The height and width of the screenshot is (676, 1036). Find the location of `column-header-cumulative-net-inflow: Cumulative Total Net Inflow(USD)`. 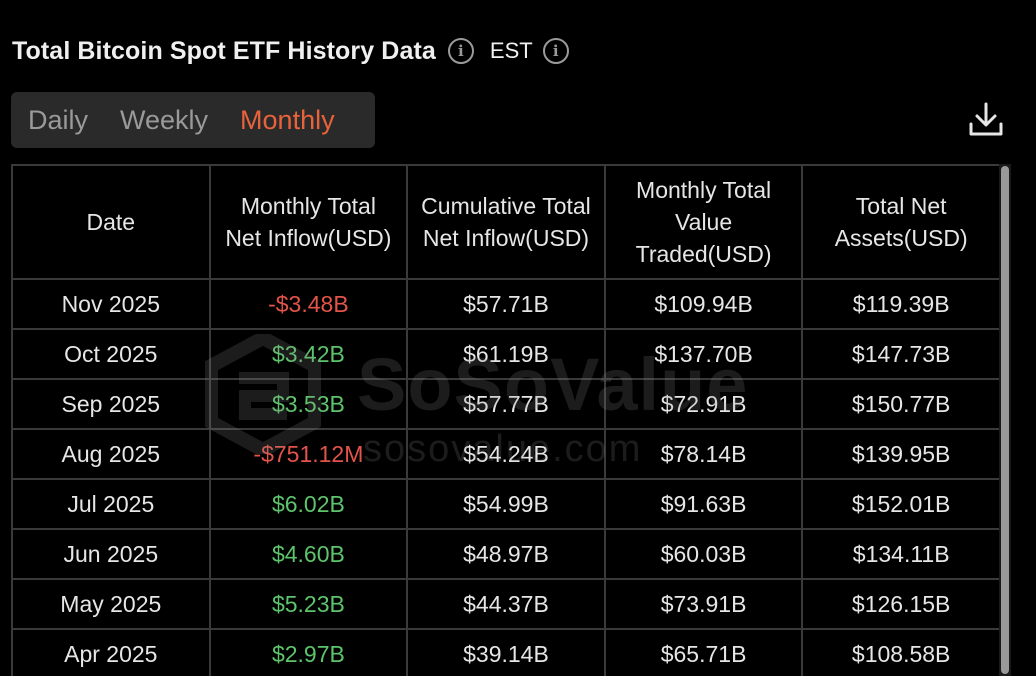

column-header-cumulative-net-inflow: Cumulative Total Net Inflow(USD) is located at coordinates (506, 222).